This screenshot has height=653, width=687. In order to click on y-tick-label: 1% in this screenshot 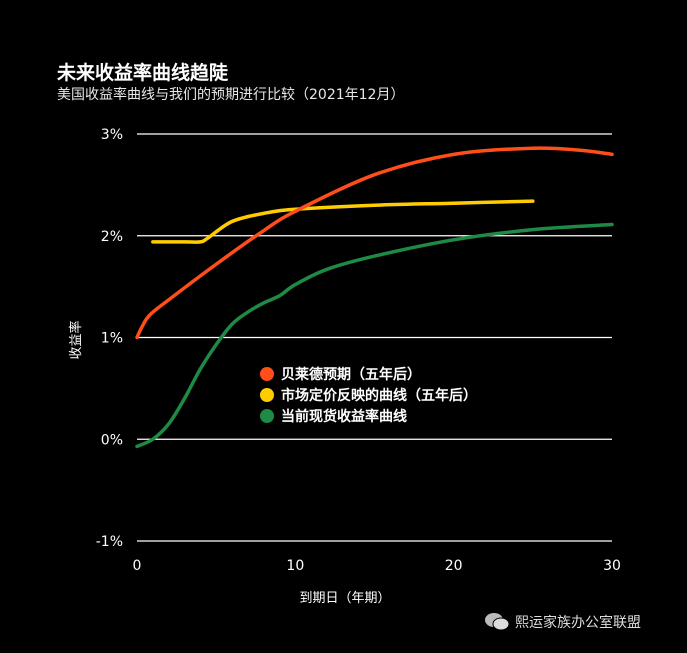, I will do `click(112, 339)`.